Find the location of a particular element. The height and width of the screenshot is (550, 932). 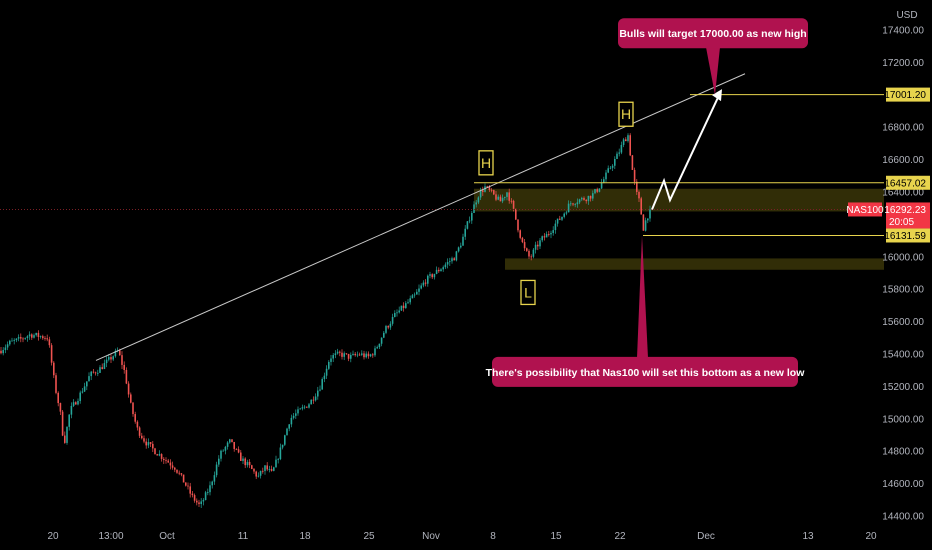

symbol-tag-text: NAS100 is located at coordinates (865, 210).